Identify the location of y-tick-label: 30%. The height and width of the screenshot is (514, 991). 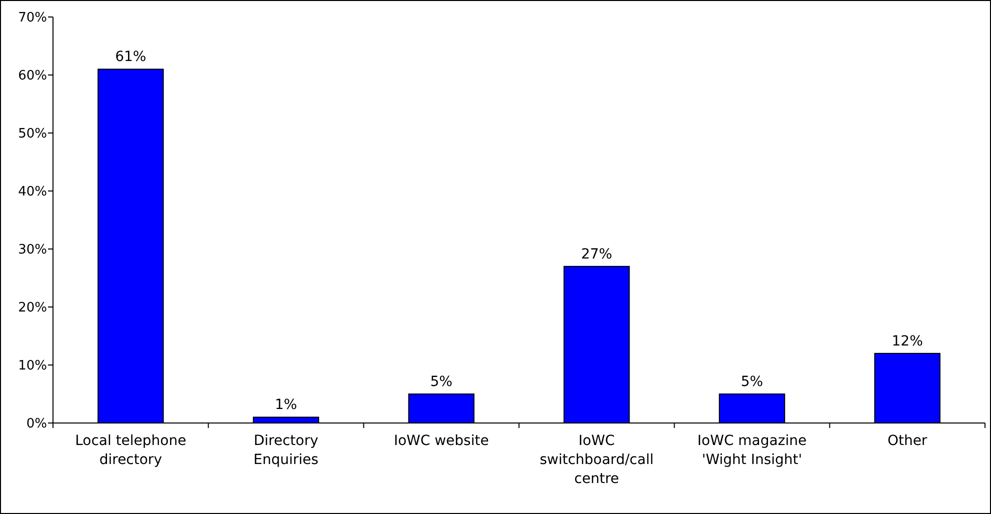
(32, 250).